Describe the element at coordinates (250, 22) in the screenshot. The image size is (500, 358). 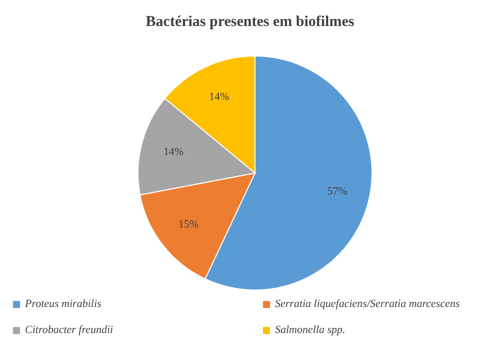
I see `chart-title: Bactérias presentes em biofilmes` at that location.